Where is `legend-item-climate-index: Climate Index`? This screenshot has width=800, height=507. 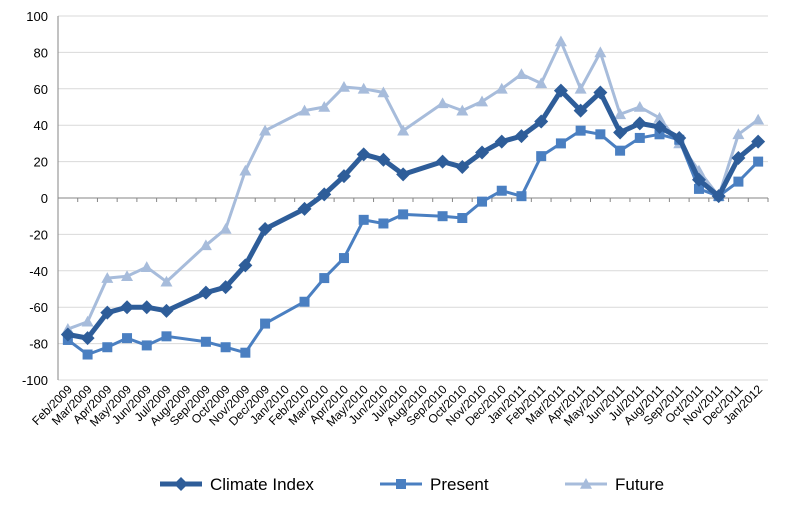
legend-item-climate-index: Climate Index is located at coordinates (237, 484).